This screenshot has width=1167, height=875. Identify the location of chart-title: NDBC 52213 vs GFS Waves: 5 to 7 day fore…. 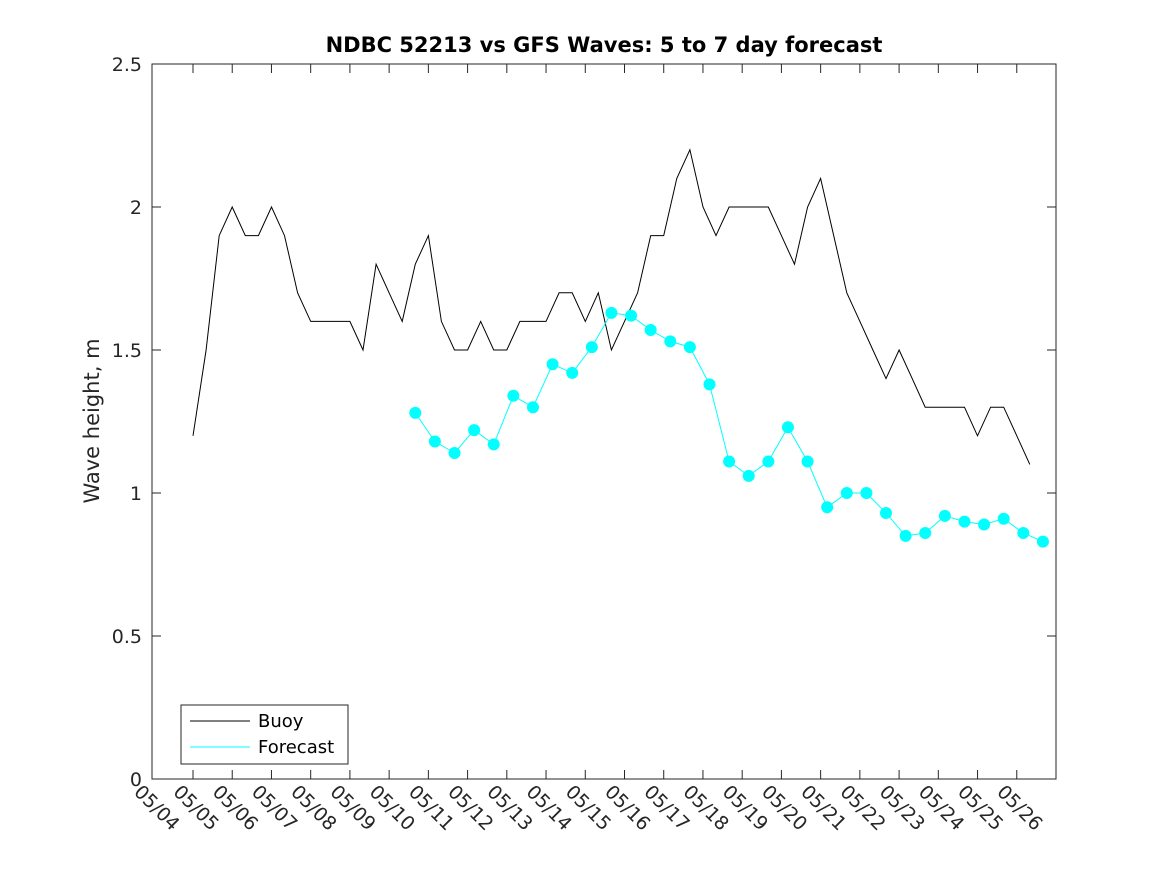
(604, 45).